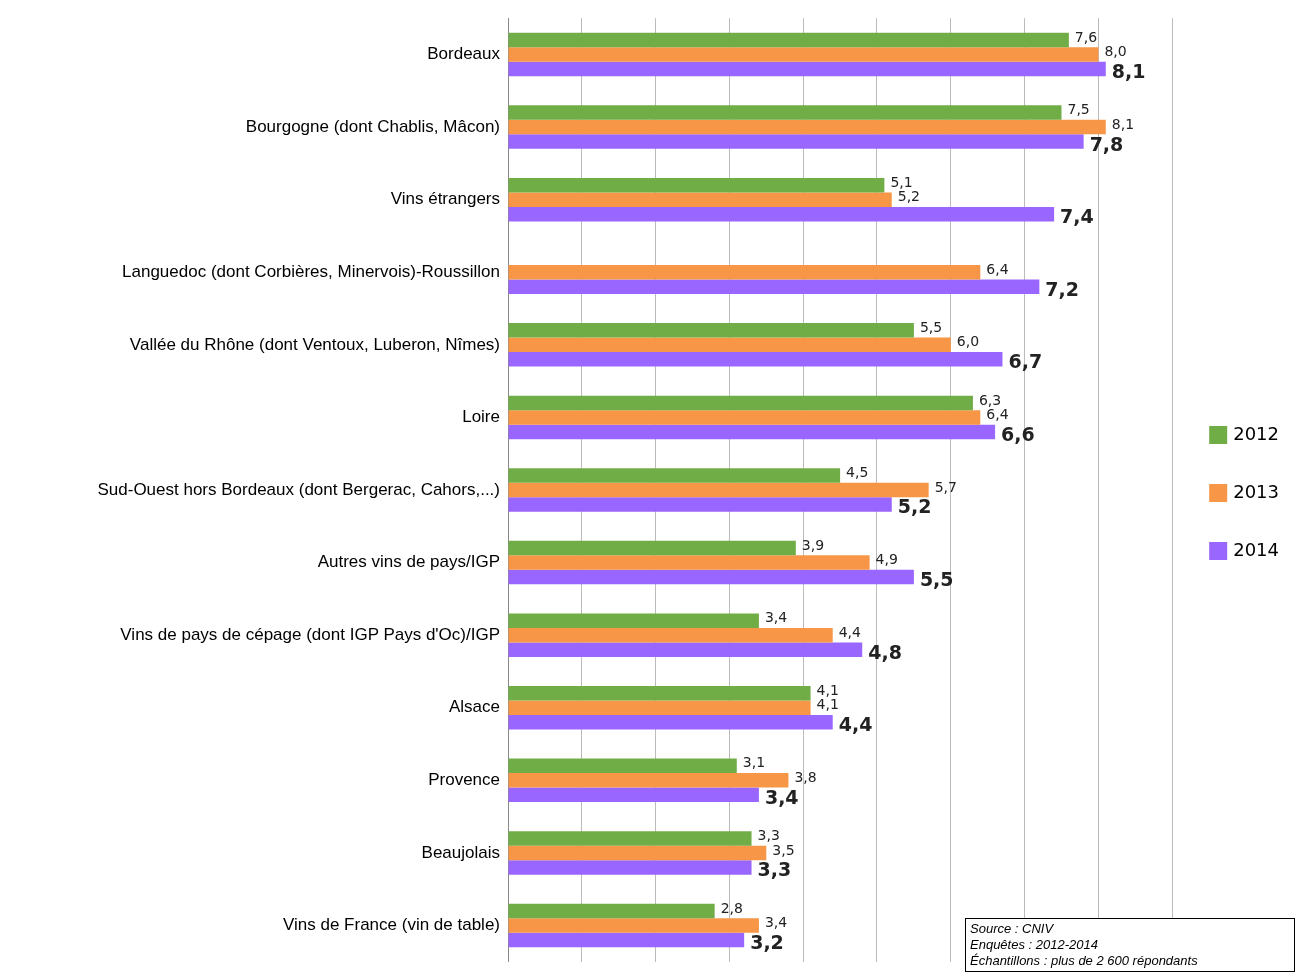  What do you see at coordinates (310, 634) in the screenshot?
I see `y-tick-label: Vins de pays de cépage (dont IGP Pays d'Oc)/IGP` at bounding box center [310, 634].